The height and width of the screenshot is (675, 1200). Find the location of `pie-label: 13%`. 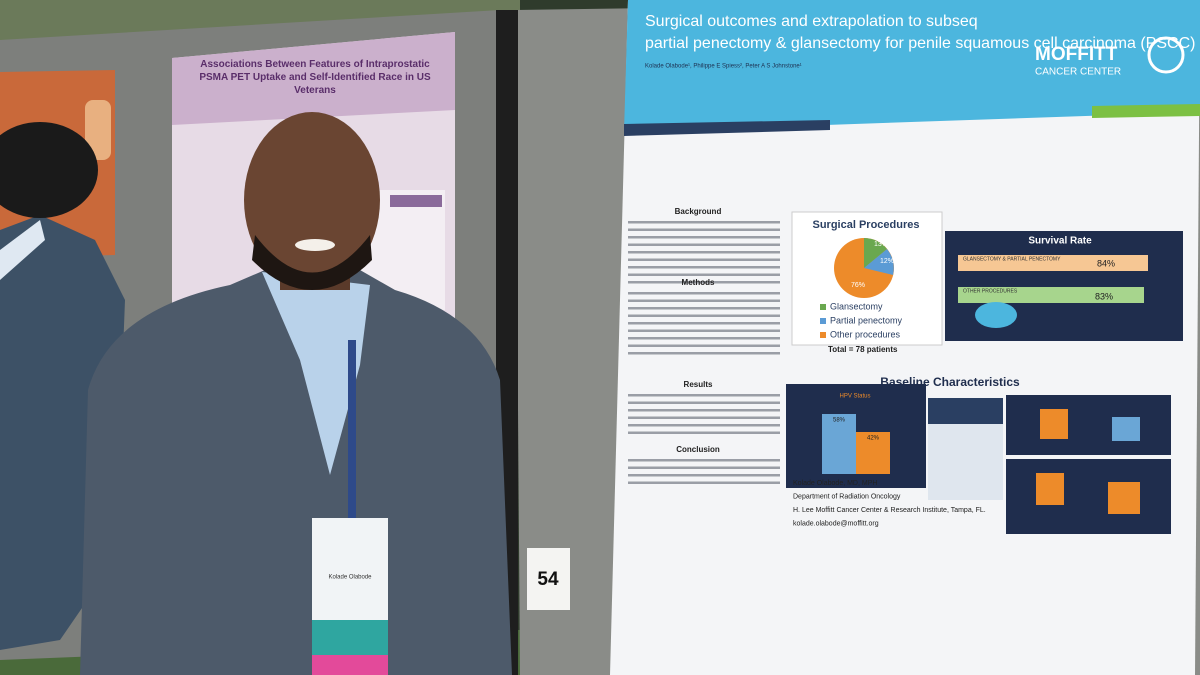

pie-label: 13% is located at coordinates (881, 244).